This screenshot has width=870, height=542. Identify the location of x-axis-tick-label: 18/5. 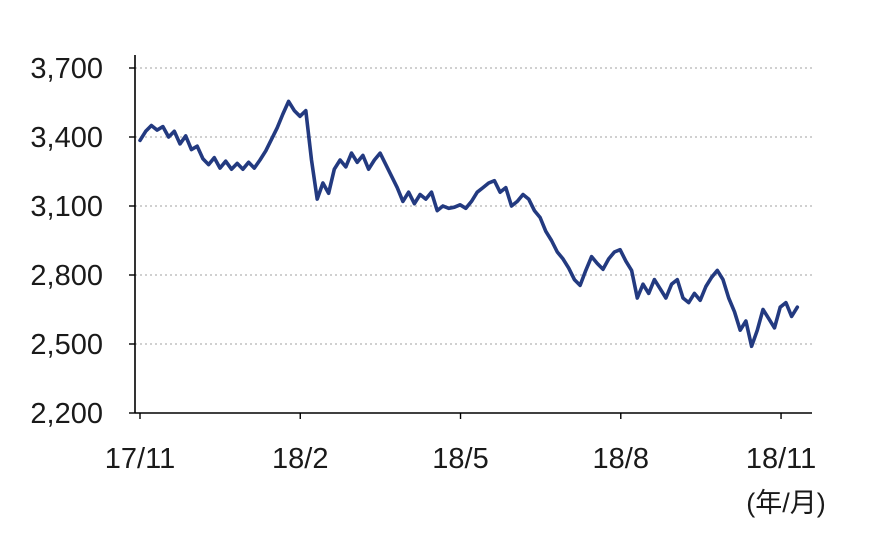
(460, 459).